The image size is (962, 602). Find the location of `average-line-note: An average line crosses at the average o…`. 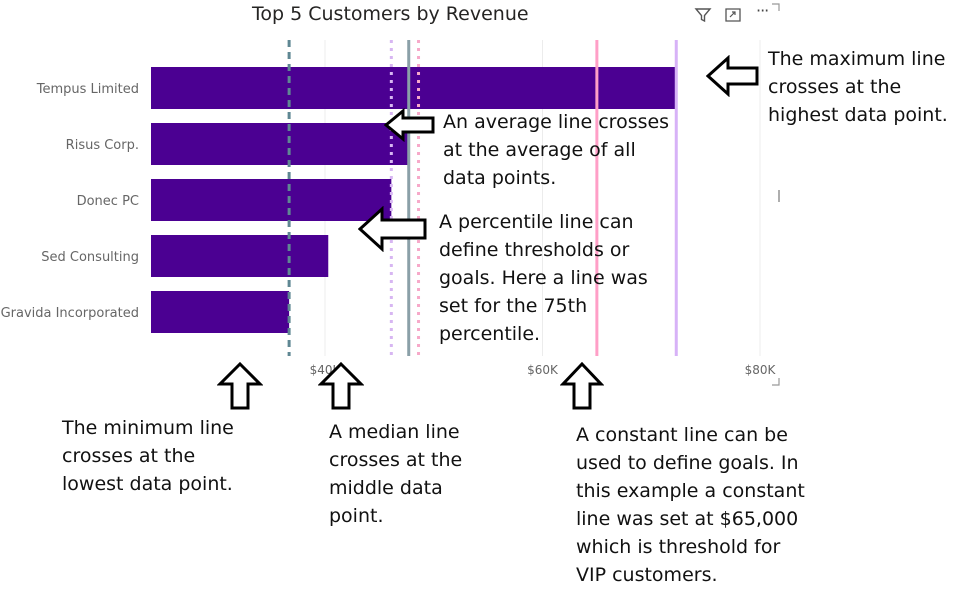

average-line-note: An average line crosses at the average o… is located at coordinates (556, 150).